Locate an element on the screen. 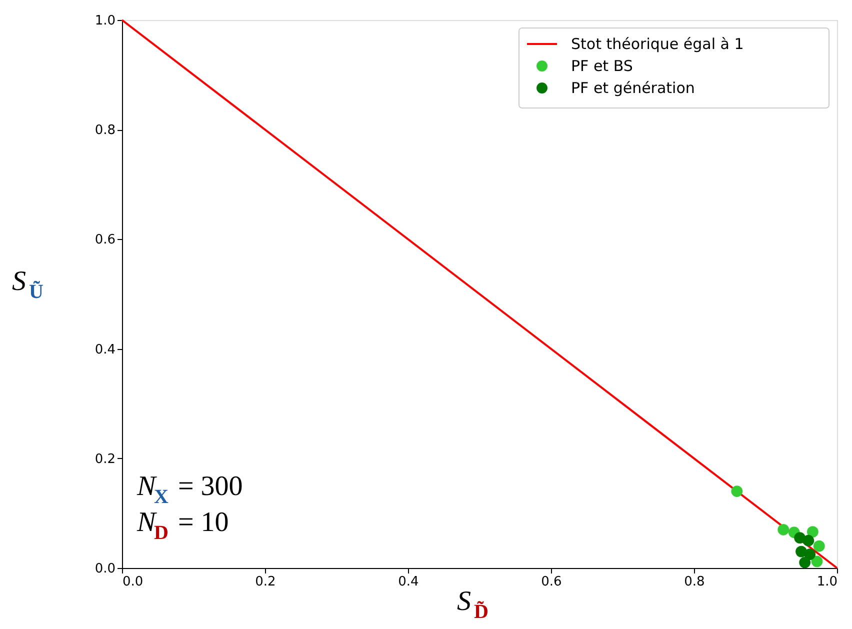  x-tick-label: 0.4 is located at coordinates (408, 582).